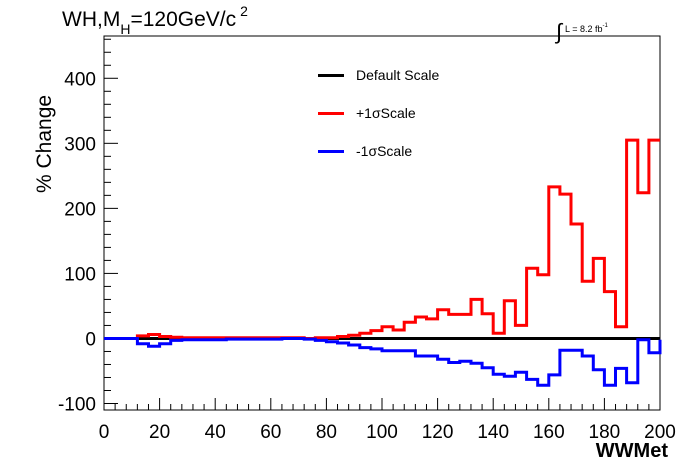 The width and height of the screenshot is (696, 472). I want to click on x-axis-label: WWMet, so click(631, 451).